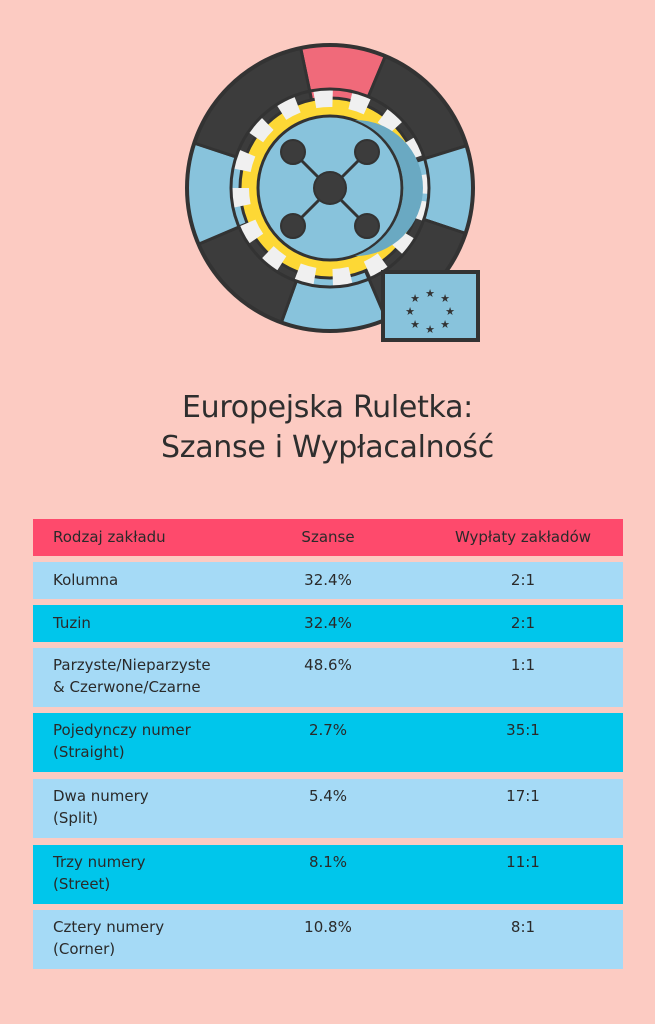 This screenshot has height=1024, width=655. I want to click on header-bet-type: Rodzaj zakładu, so click(109, 537).